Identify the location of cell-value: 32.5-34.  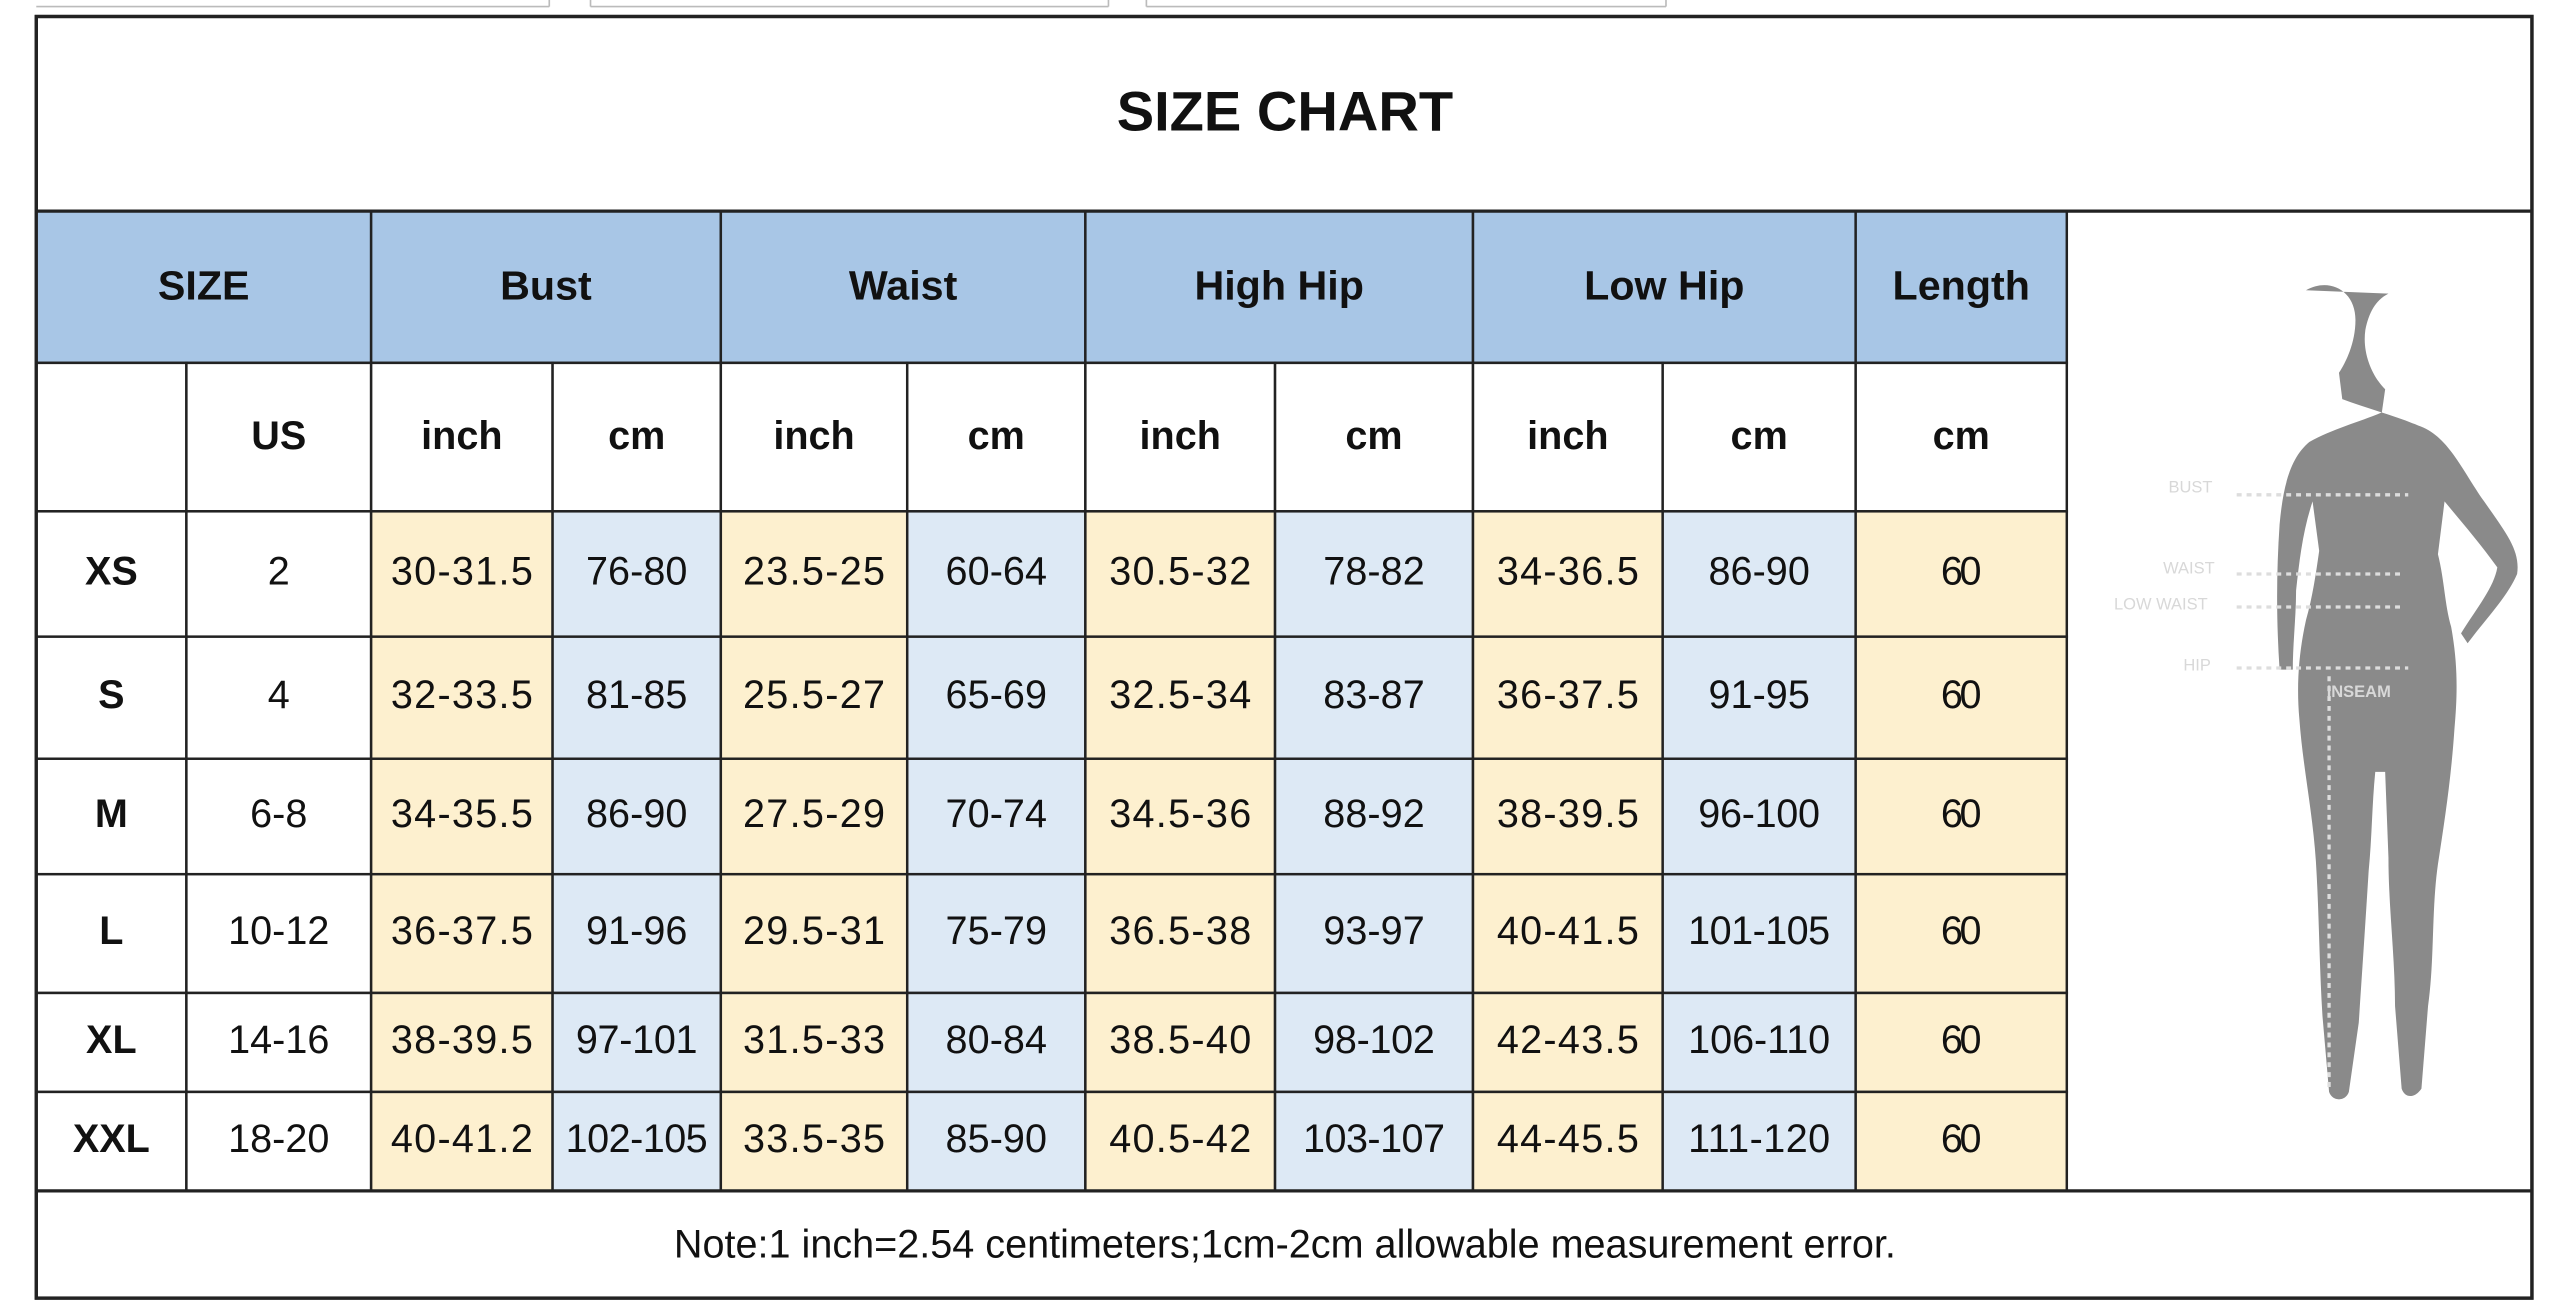
(1180, 695).